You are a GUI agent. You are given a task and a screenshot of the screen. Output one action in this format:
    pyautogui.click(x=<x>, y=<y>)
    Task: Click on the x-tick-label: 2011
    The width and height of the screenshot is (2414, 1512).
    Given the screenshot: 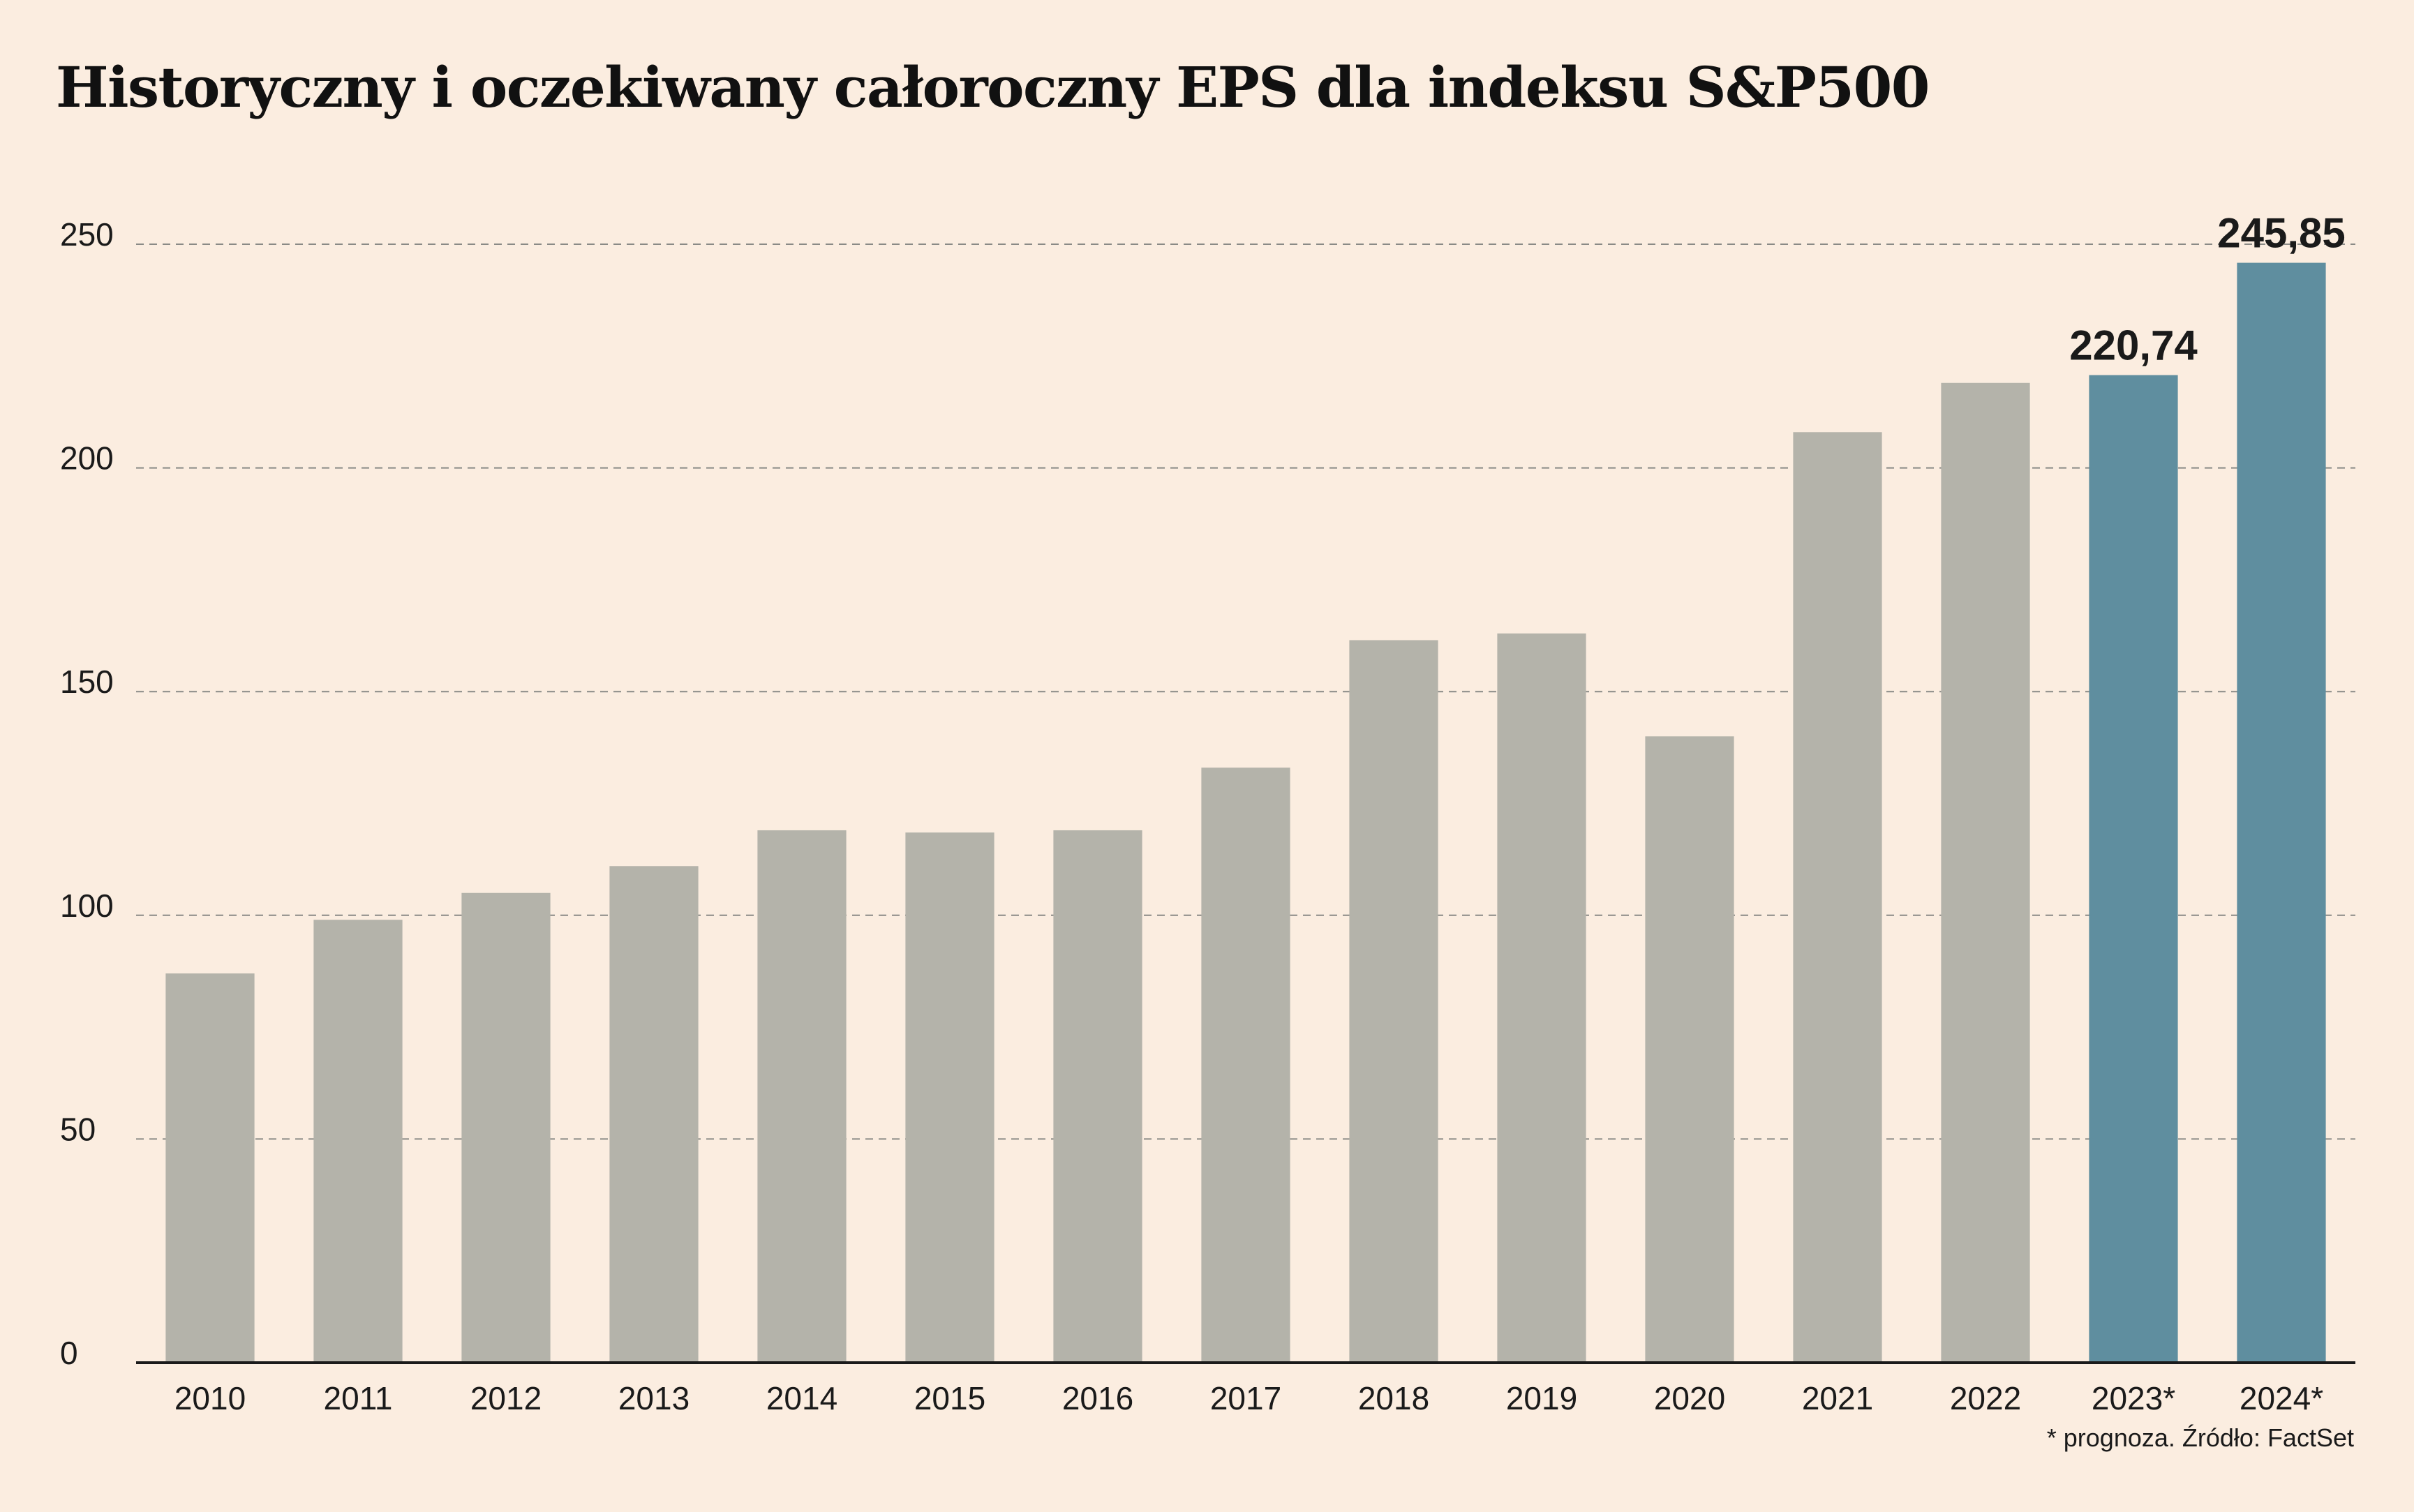 What is the action you would take?
    pyautogui.click(x=358, y=1398)
    